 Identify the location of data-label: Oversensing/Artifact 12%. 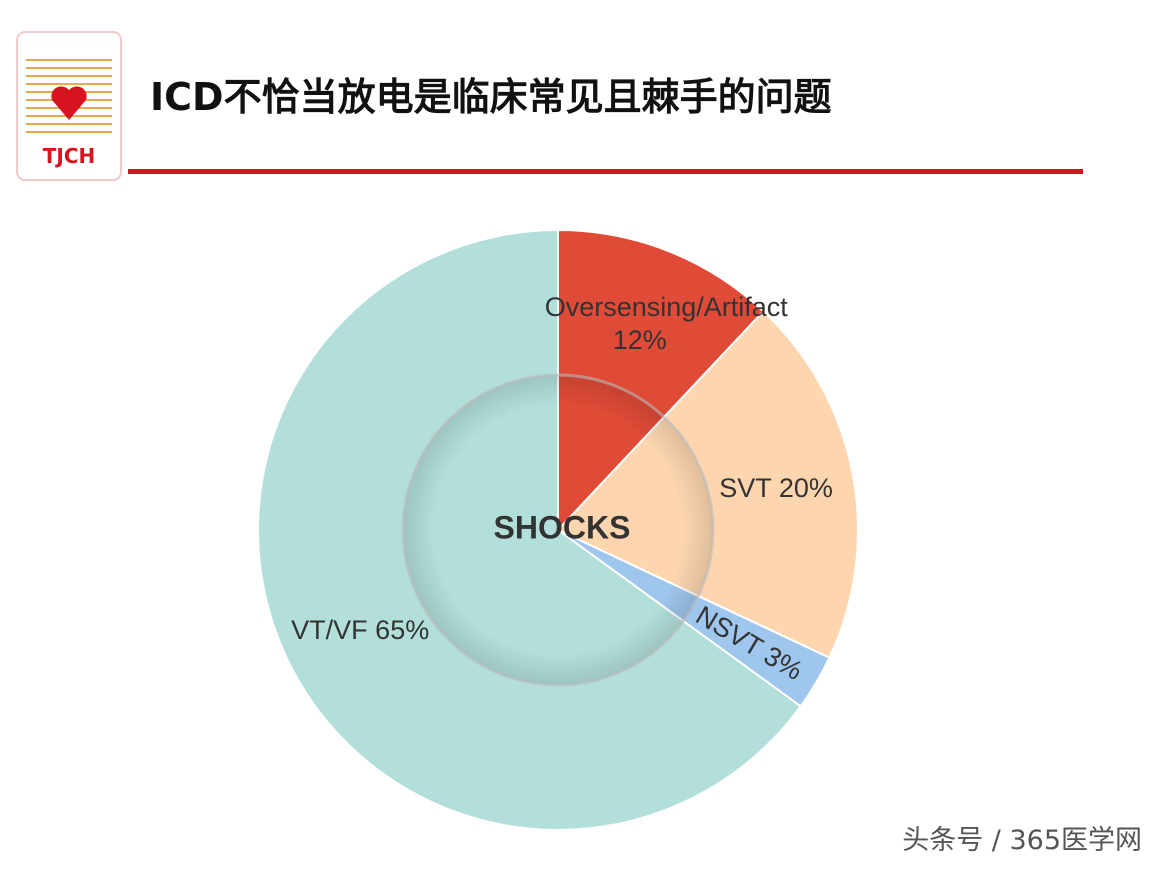
(666, 324).